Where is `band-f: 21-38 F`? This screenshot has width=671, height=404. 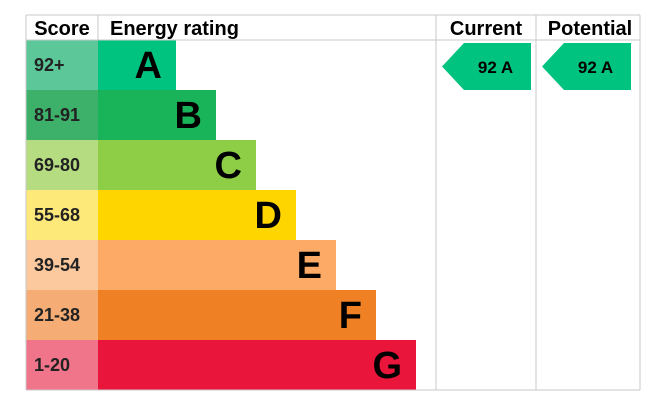 band-f: 21-38 F is located at coordinates (201, 315).